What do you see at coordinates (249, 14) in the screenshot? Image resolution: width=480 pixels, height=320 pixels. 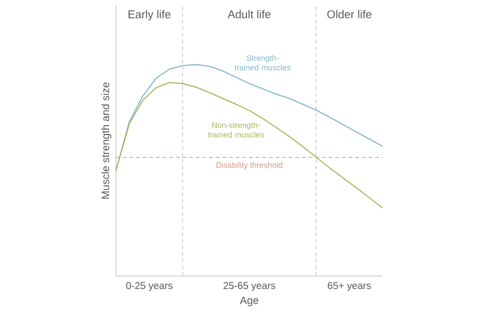 I see `text: Adult life` at bounding box center [249, 14].